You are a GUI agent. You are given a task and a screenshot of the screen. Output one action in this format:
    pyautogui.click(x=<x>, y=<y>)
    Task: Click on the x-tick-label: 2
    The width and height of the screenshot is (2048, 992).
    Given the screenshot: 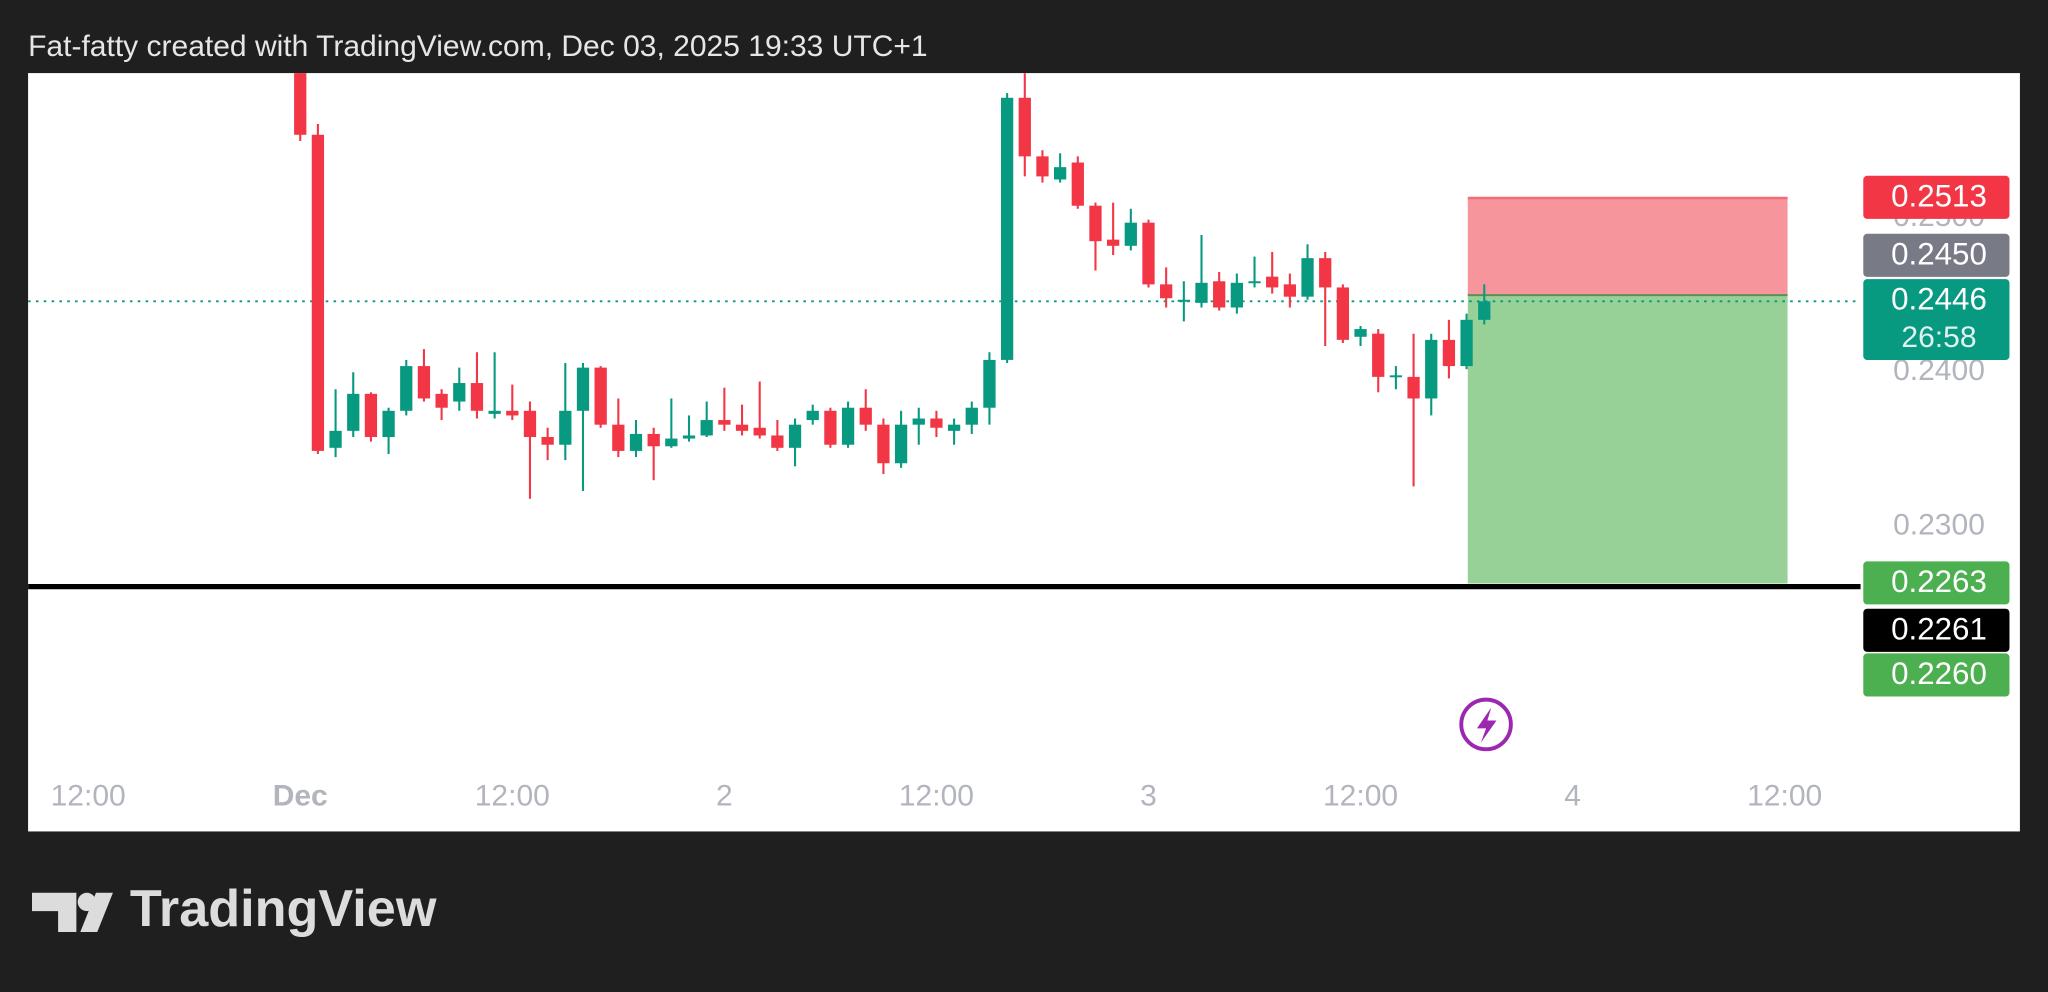 What is the action you would take?
    pyautogui.click(x=724, y=795)
    